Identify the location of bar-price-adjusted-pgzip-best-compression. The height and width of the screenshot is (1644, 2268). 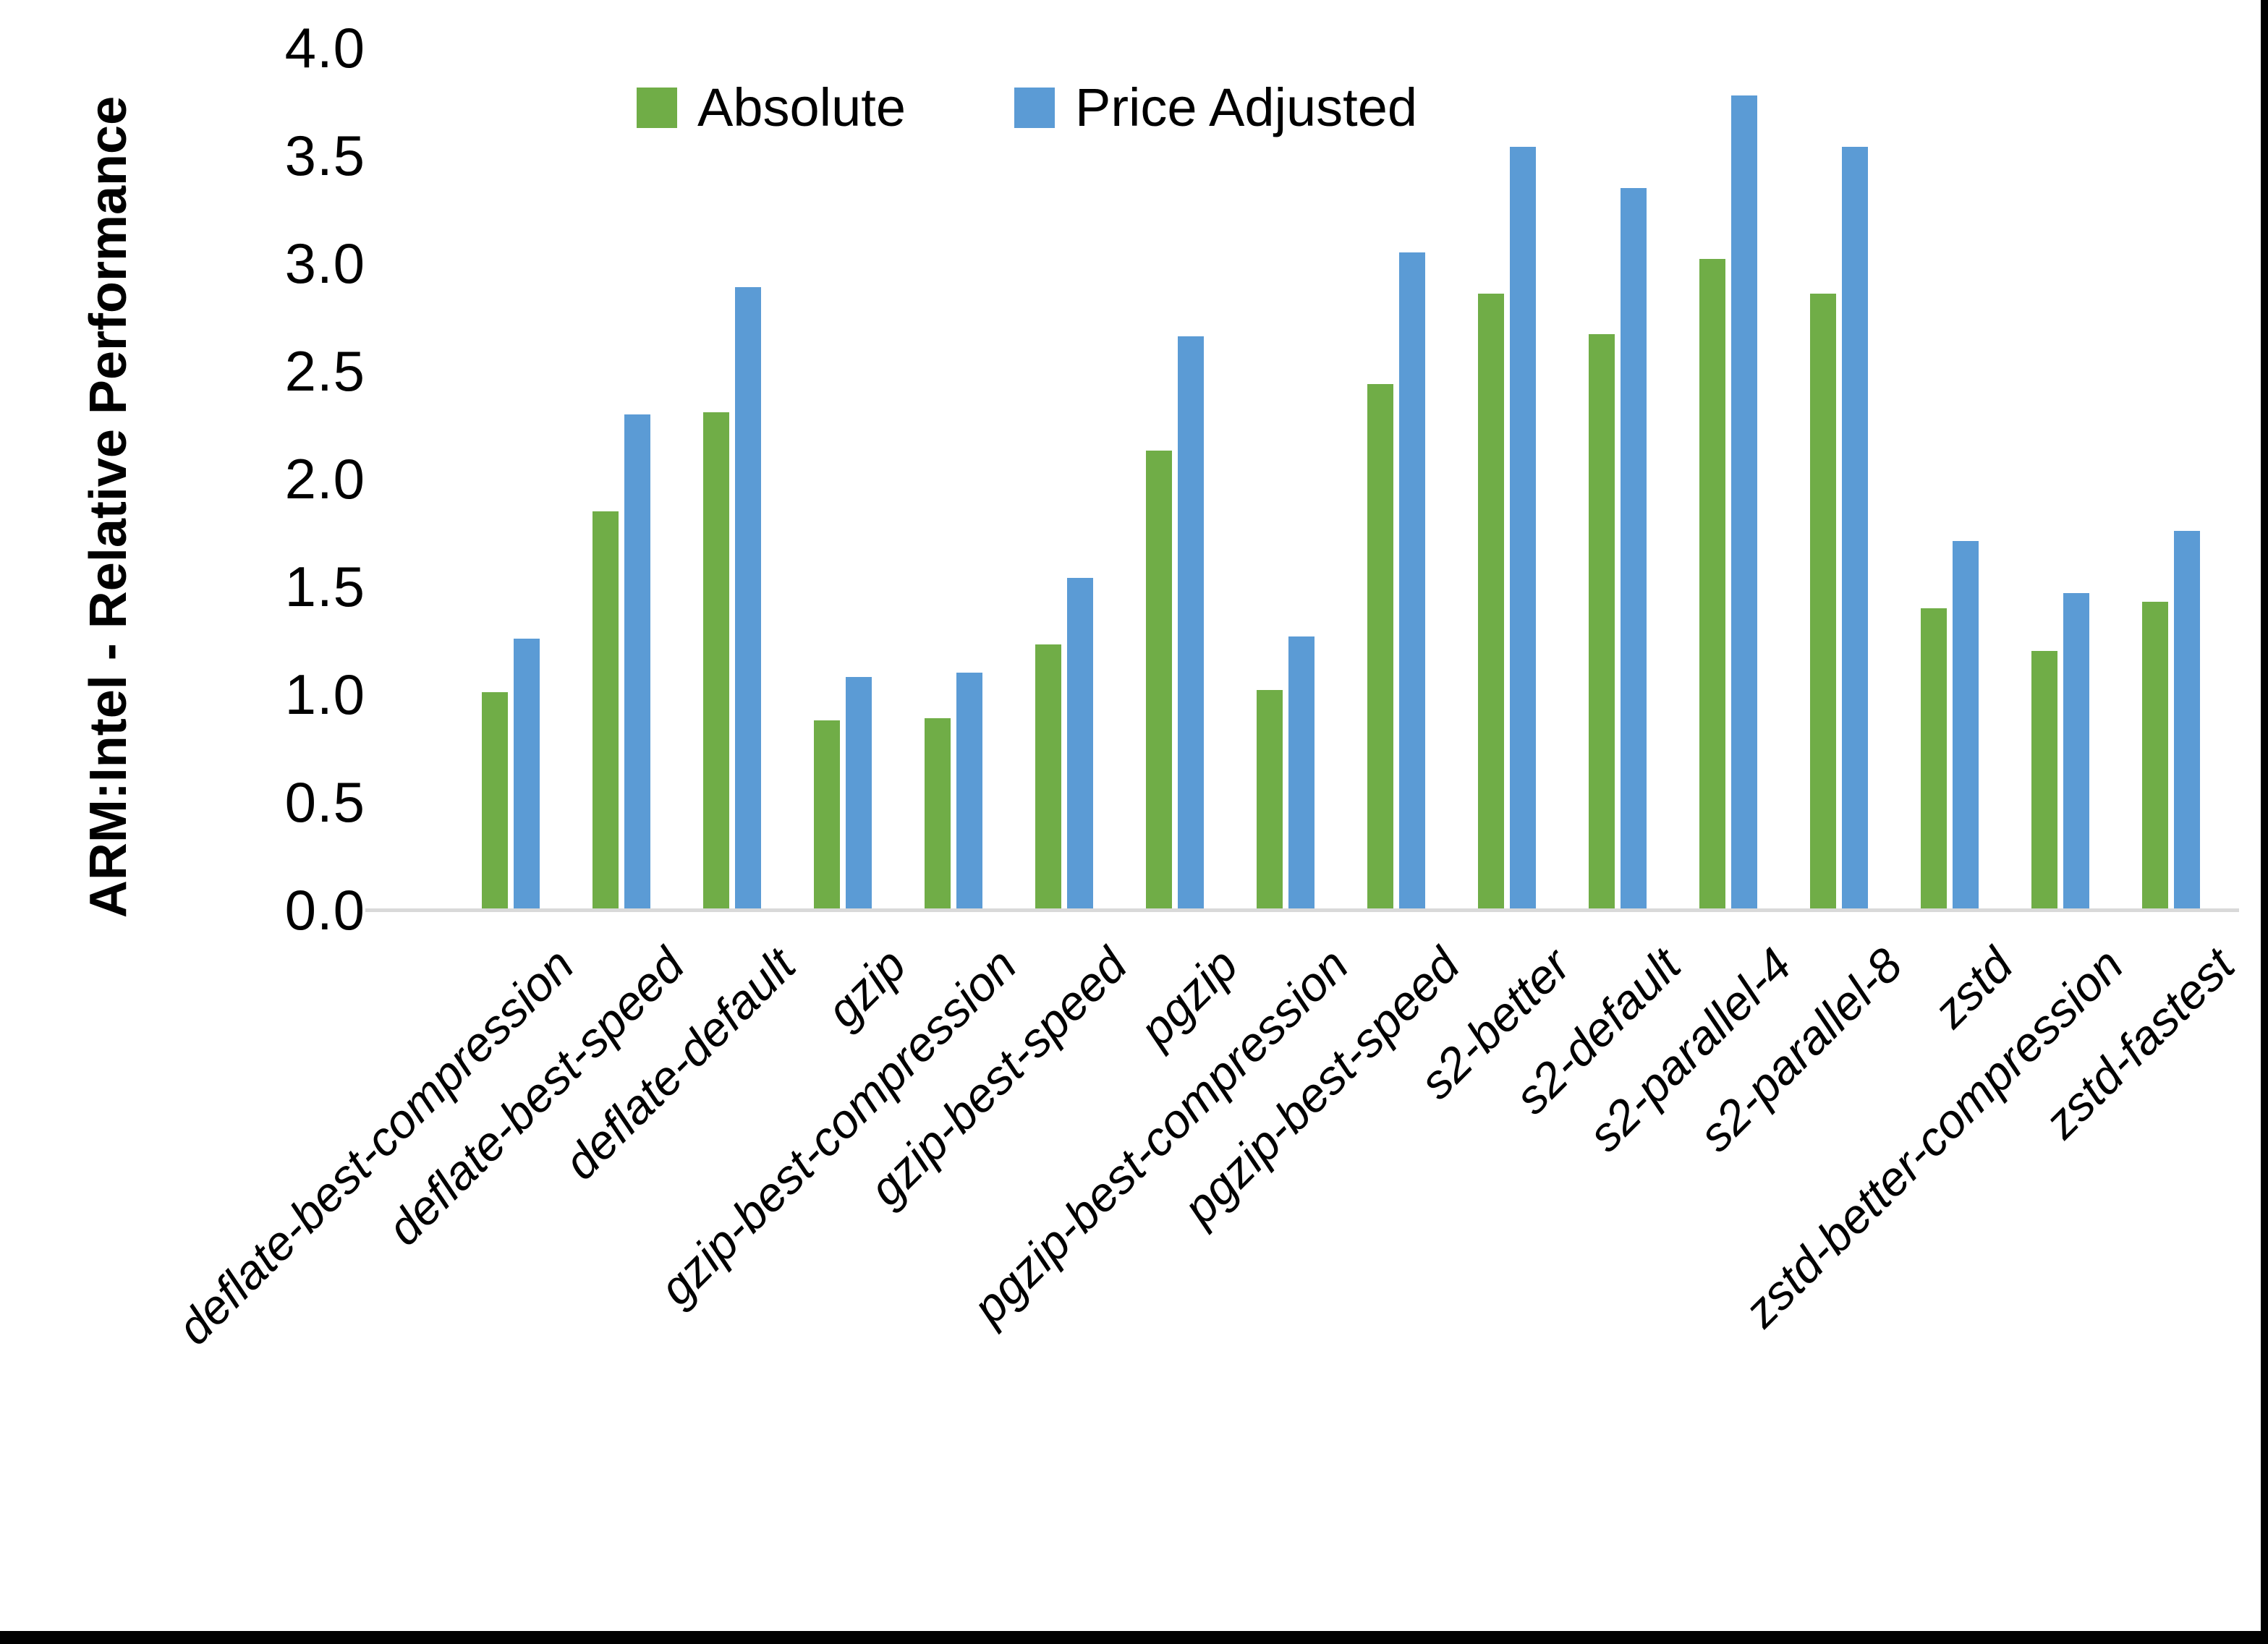
(1301, 773).